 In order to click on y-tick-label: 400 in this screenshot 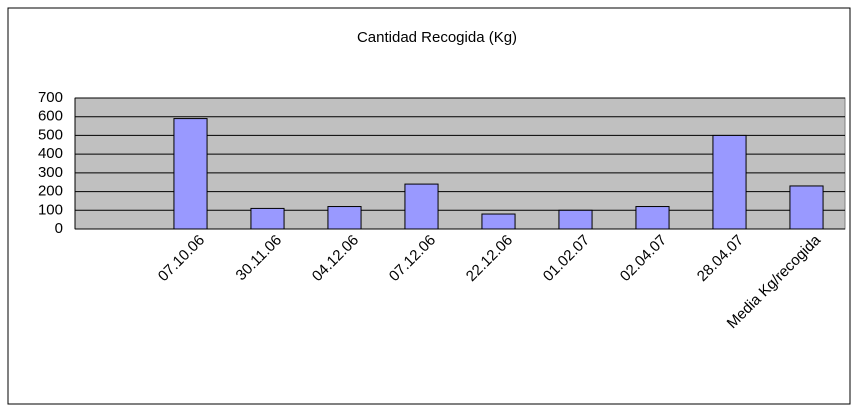, I will do `click(50, 153)`.